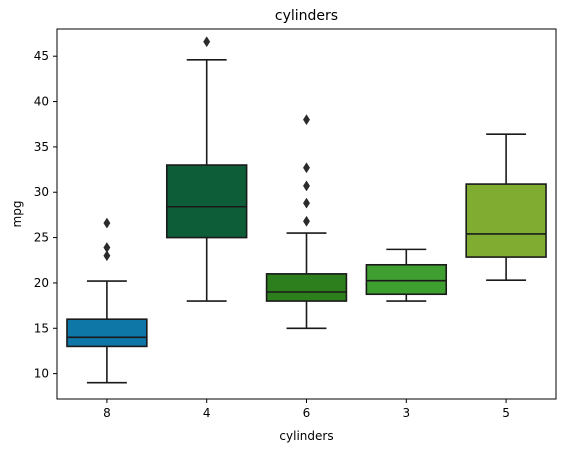 The image size is (563, 453). Describe the element at coordinates (41, 328) in the screenshot. I see `y-tick-label: 15` at that location.